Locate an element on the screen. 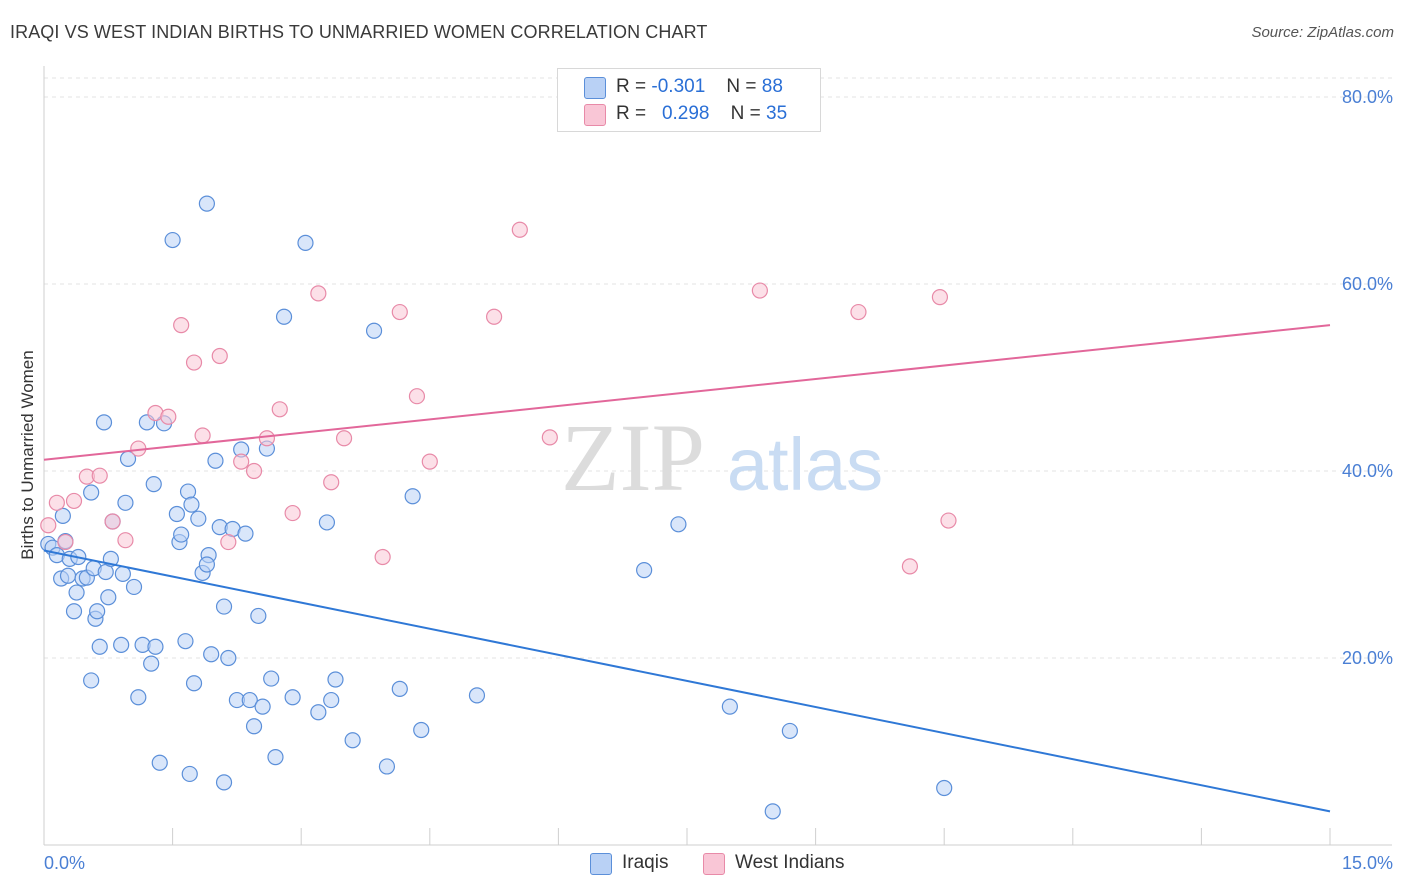  bottom-legend-label-west-indians: West Indians is located at coordinates (790, 862).